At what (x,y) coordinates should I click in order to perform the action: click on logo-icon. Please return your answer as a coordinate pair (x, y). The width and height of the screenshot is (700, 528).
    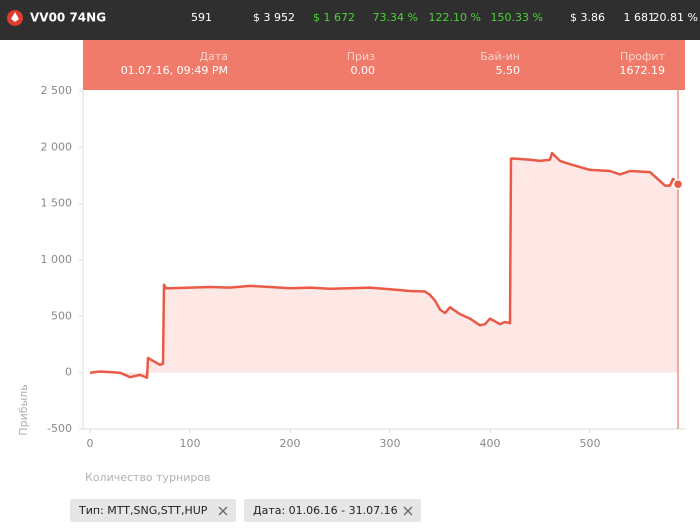
    Looking at the image, I should click on (15, 17).